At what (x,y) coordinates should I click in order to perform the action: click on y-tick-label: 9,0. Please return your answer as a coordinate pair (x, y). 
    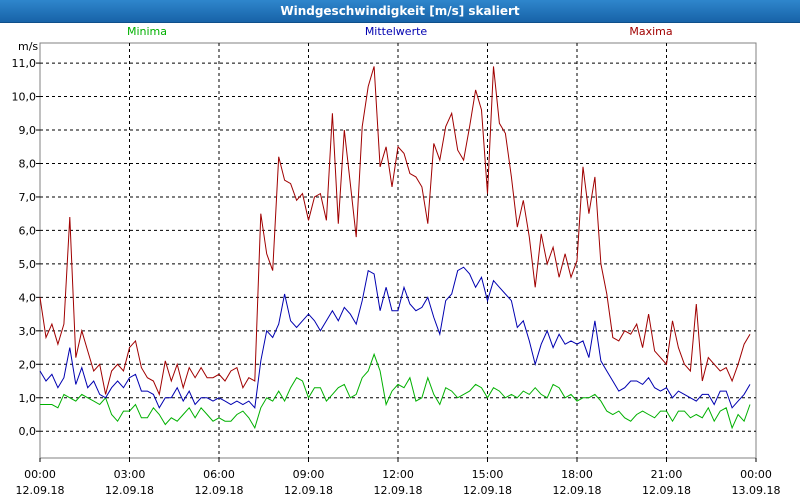
    Looking at the image, I should click on (28, 130).